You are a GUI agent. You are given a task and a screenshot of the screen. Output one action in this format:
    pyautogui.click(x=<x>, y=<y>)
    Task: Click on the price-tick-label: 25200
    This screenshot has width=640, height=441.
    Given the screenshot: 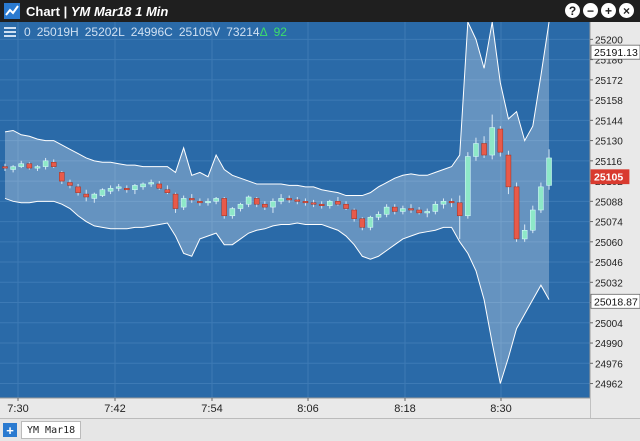 What is the action you would take?
    pyautogui.click(x=609, y=40)
    